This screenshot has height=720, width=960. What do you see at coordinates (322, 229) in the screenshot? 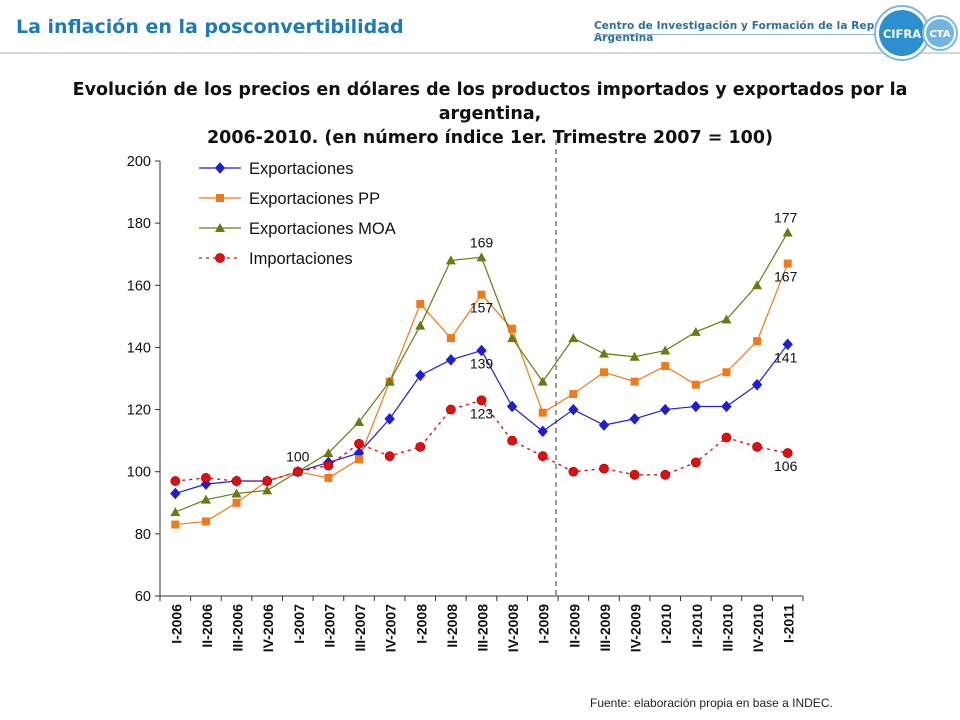
I see `legend-label-3: Exportaciones MOA` at bounding box center [322, 229].